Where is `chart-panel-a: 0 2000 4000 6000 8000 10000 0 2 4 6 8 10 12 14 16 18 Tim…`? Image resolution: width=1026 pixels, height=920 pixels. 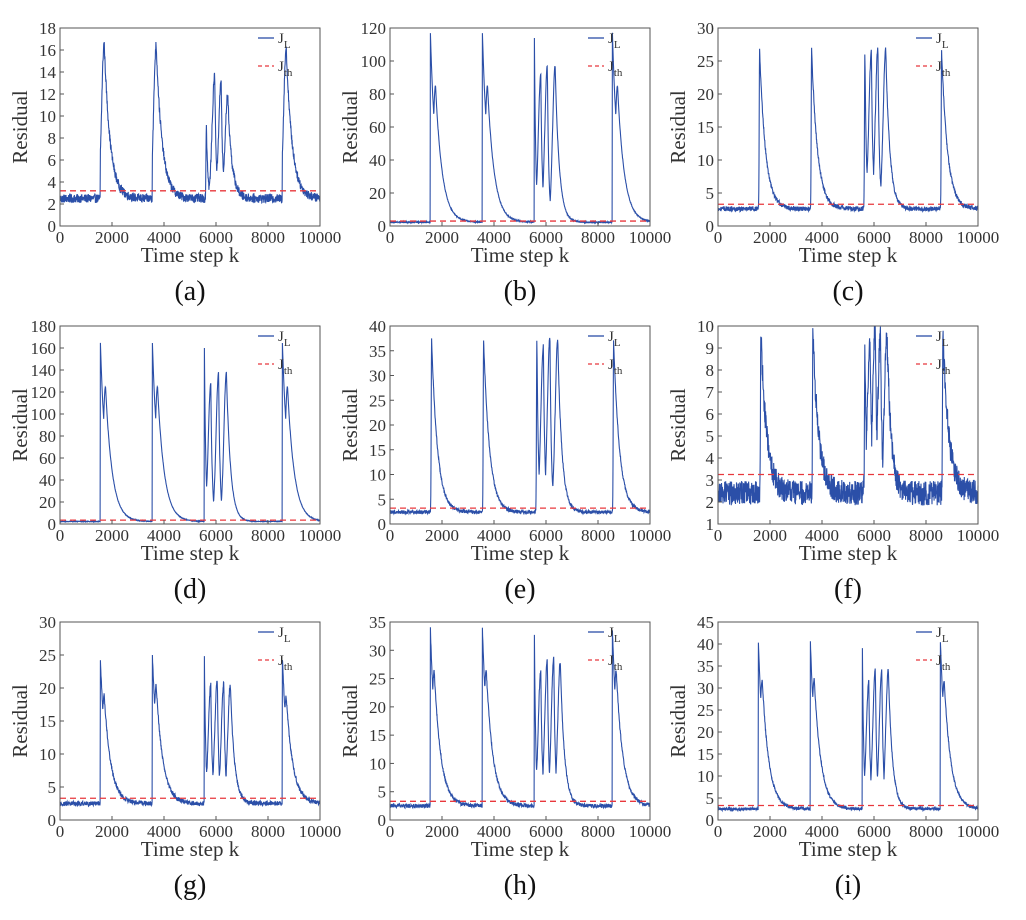
chart-panel-a: 0 2000 4000 6000 8000 10000 0 2 4 6 8 10 12 14 16 18 Tim… is located at coordinates (174, 163).